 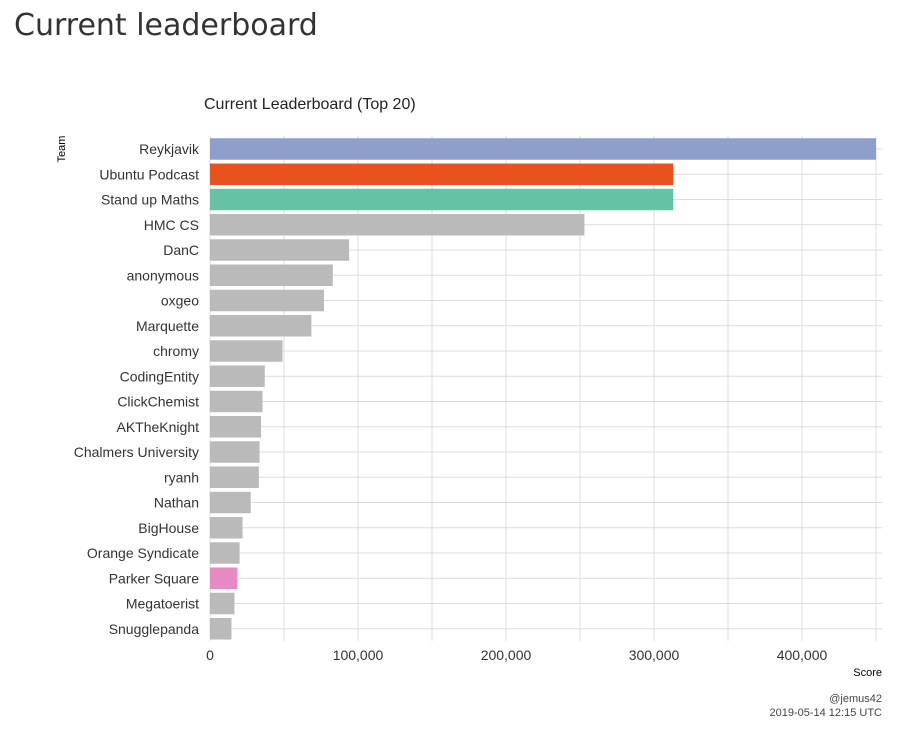 I want to click on bar-anonymous, so click(x=271, y=275).